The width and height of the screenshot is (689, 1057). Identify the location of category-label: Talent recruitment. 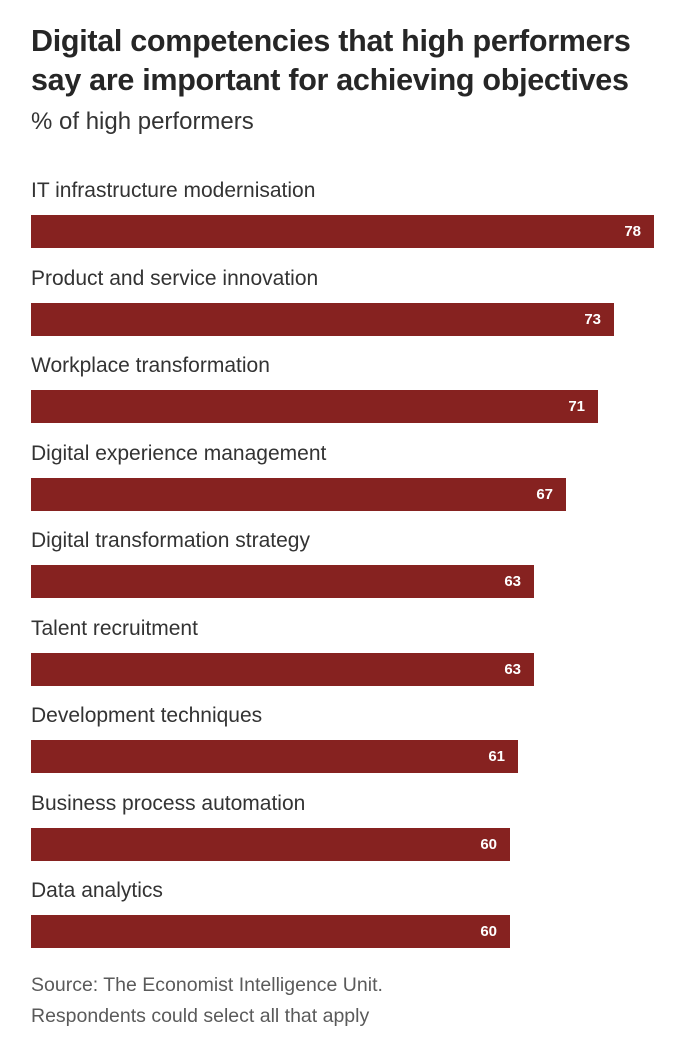
(114, 628).